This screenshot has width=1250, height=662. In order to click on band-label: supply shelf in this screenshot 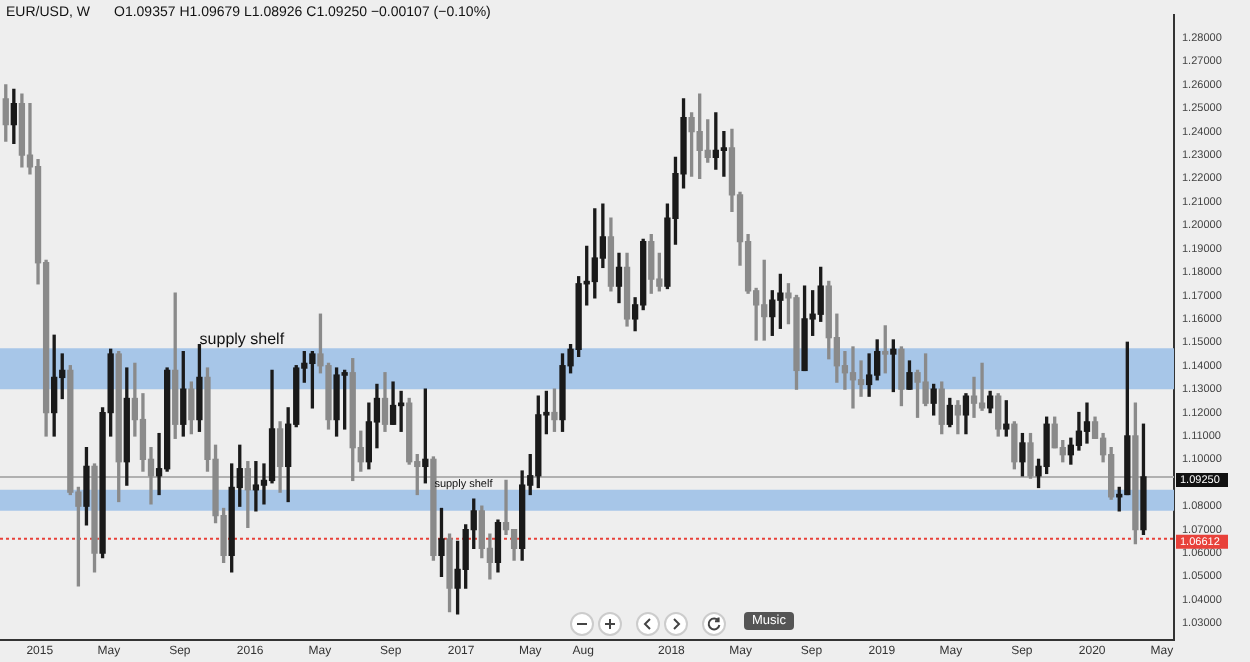, I will do `click(242, 339)`.